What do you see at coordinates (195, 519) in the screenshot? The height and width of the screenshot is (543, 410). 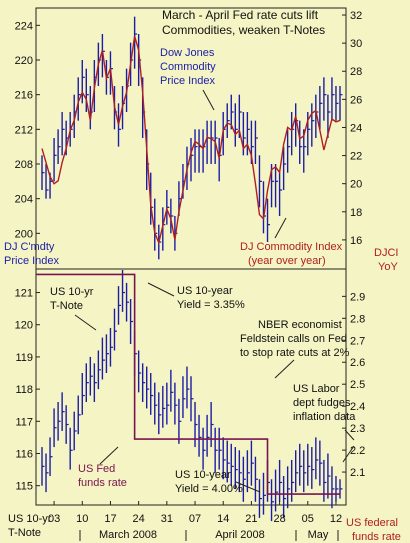 I see `x-tick-label: 07` at bounding box center [195, 519].